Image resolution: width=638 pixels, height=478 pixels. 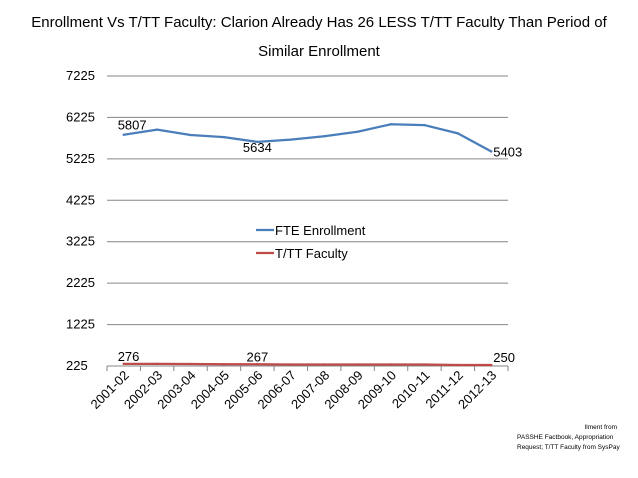 What do you see at coordinates (565, 437) in the screenshot?
I see `source-note-line2: PASSHE Factbook, Appropriation` at bounding box center [565, 437].